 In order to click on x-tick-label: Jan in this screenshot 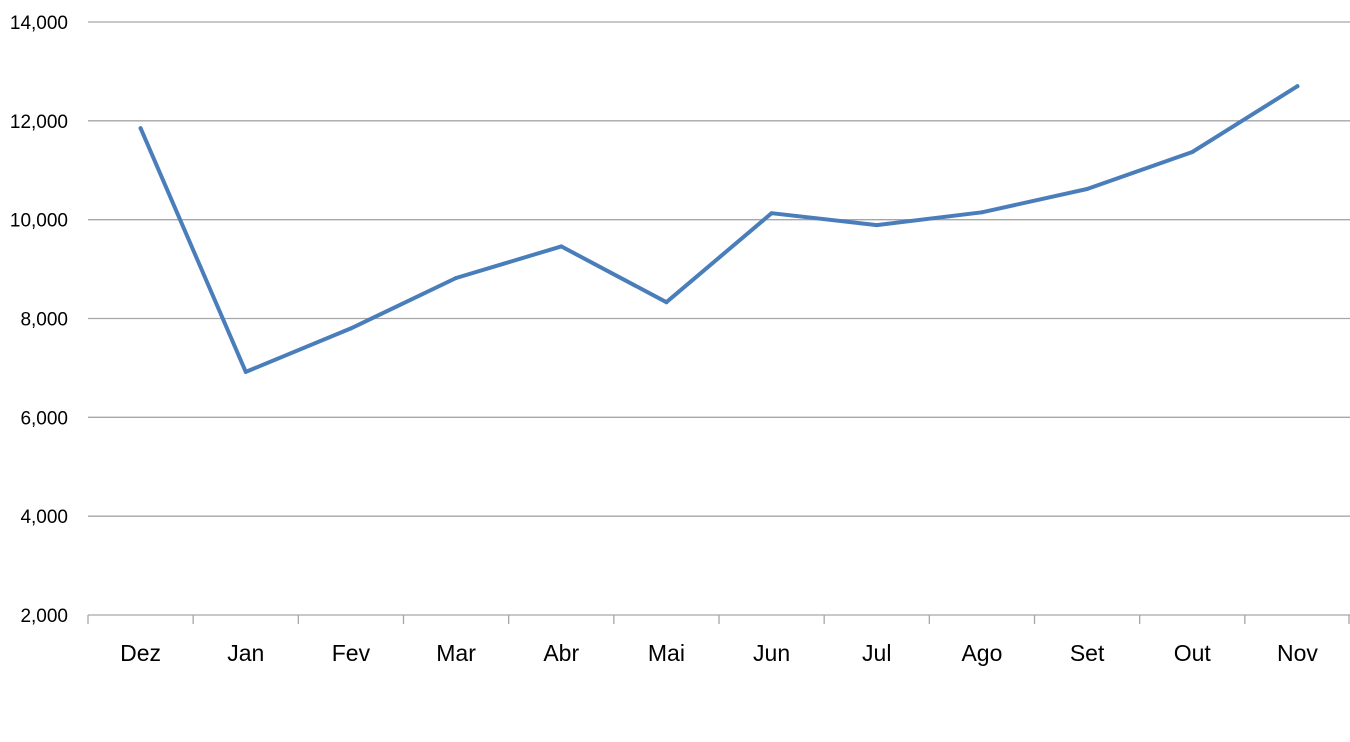, I will do `click(245, 653)`.